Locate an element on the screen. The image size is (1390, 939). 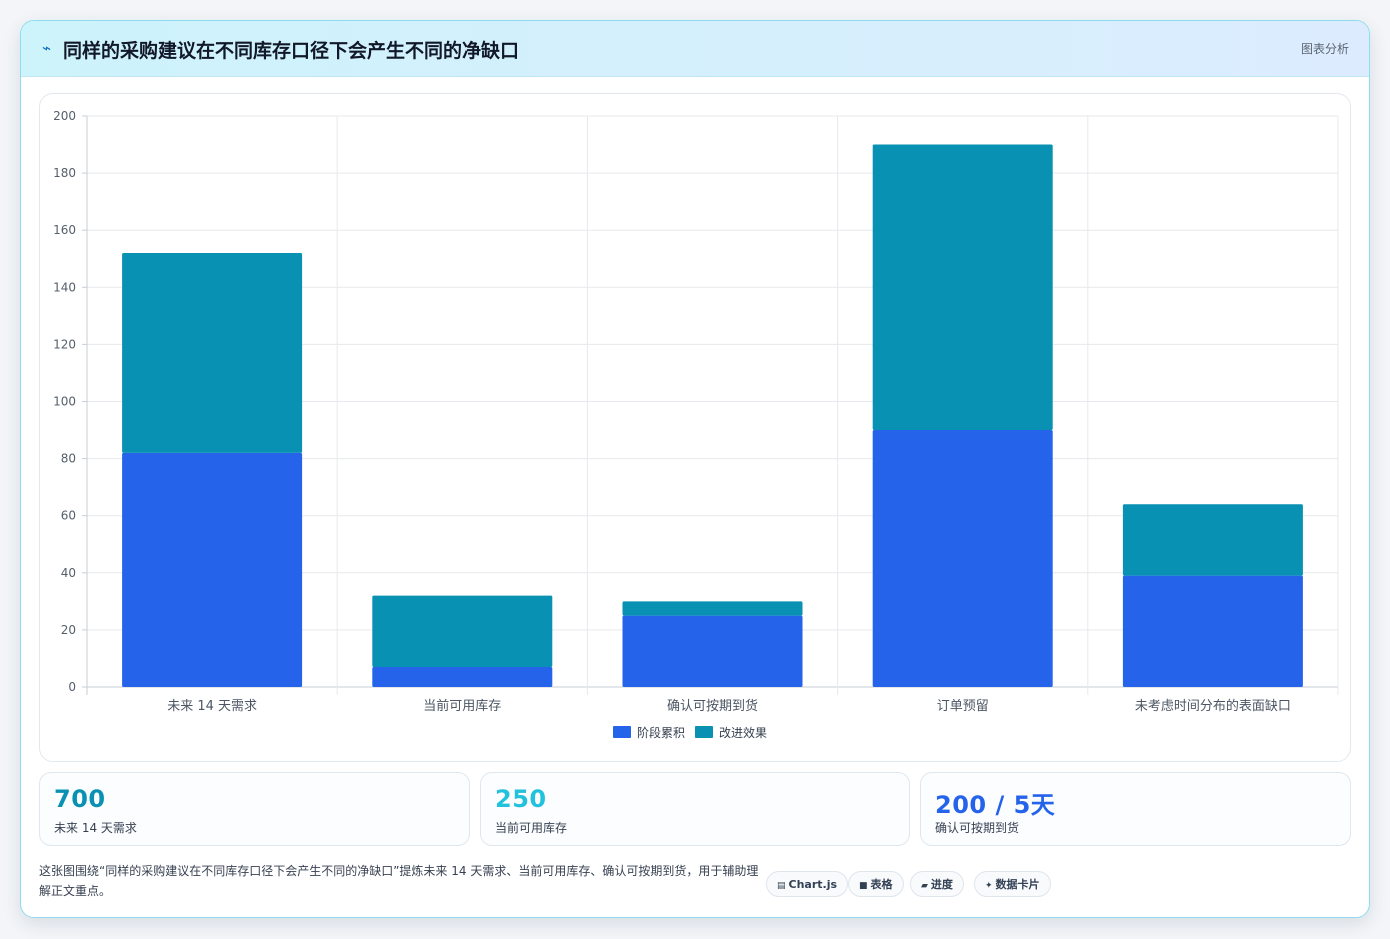
y-tick-label: 0 is located at coordinates (72, 687).